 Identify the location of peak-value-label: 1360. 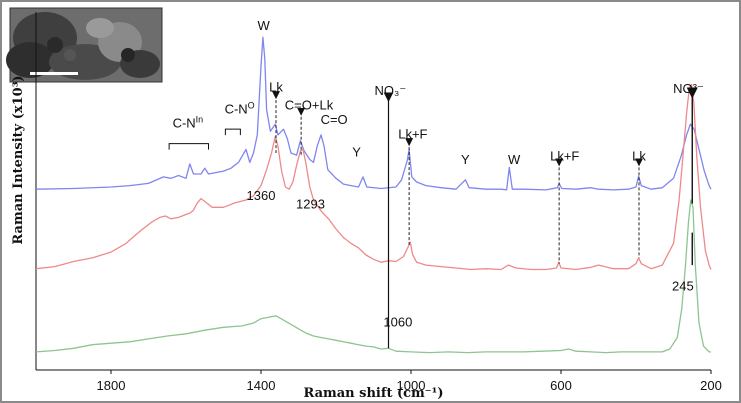
(261, 195).